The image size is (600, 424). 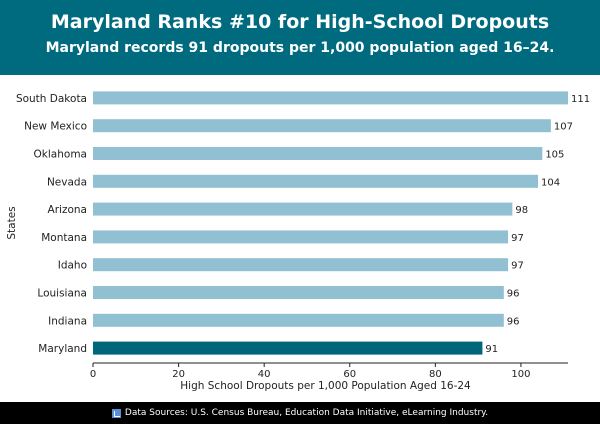 I want to click on bar-indiana, so click(x=298, y=320).